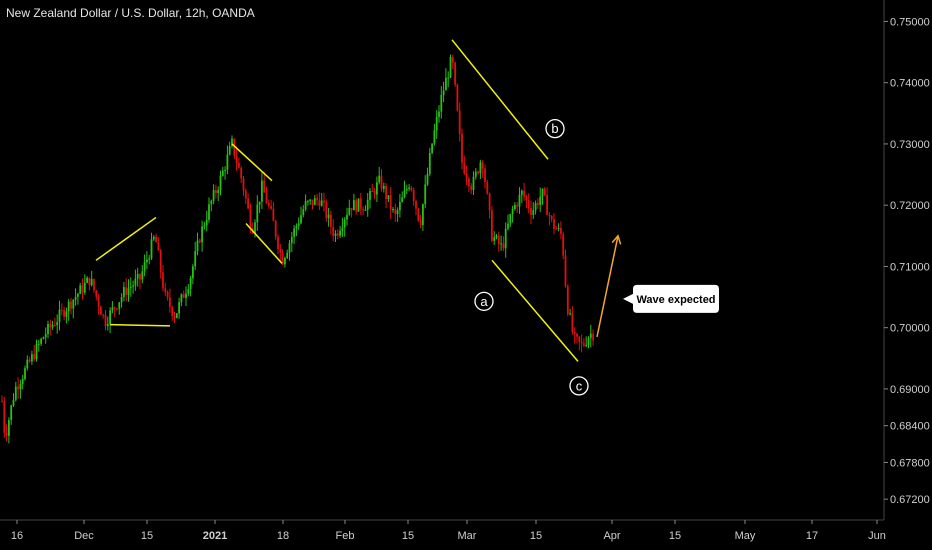 The image size is (932, 550). I want to click on time-tick-label: May, so click(745, 536).